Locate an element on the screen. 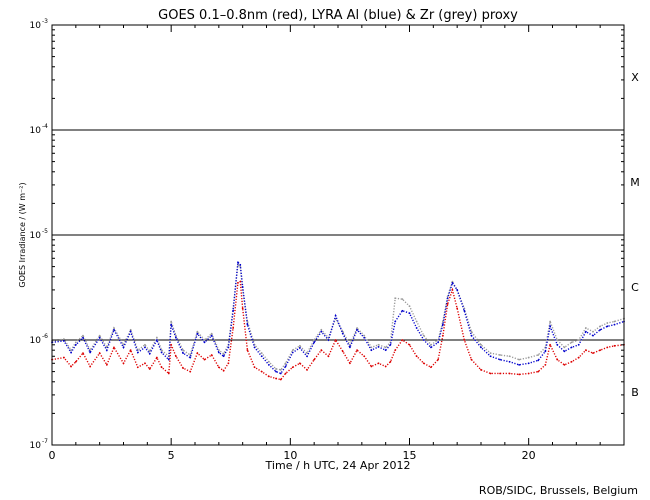  x-tick-label: 0 is located at coordinates (52, 455).